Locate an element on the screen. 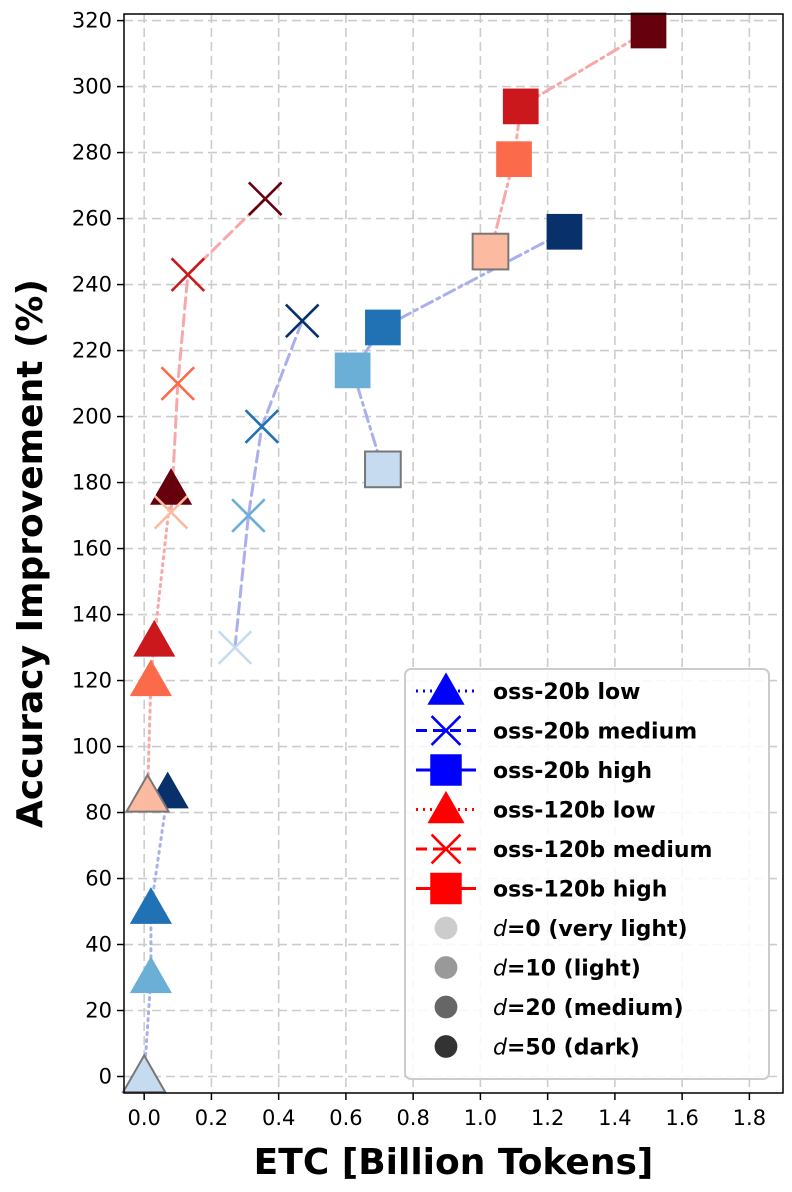 Image resolution: width=792 pixels, height=1192 pixels. data-point-oss-120b-medium-d10 is located at coordinates (178, 383).